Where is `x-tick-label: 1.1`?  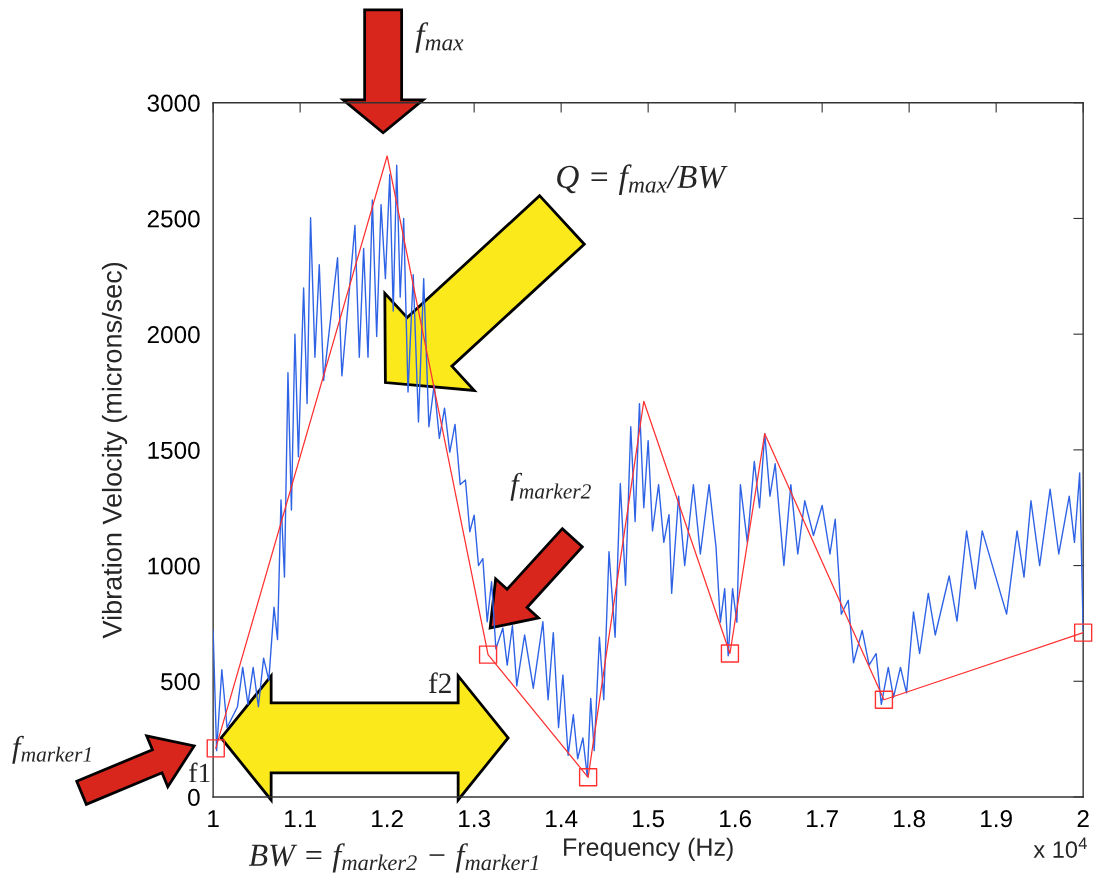 x-tick-label: 1.1 is located at coordinates (300, 819).